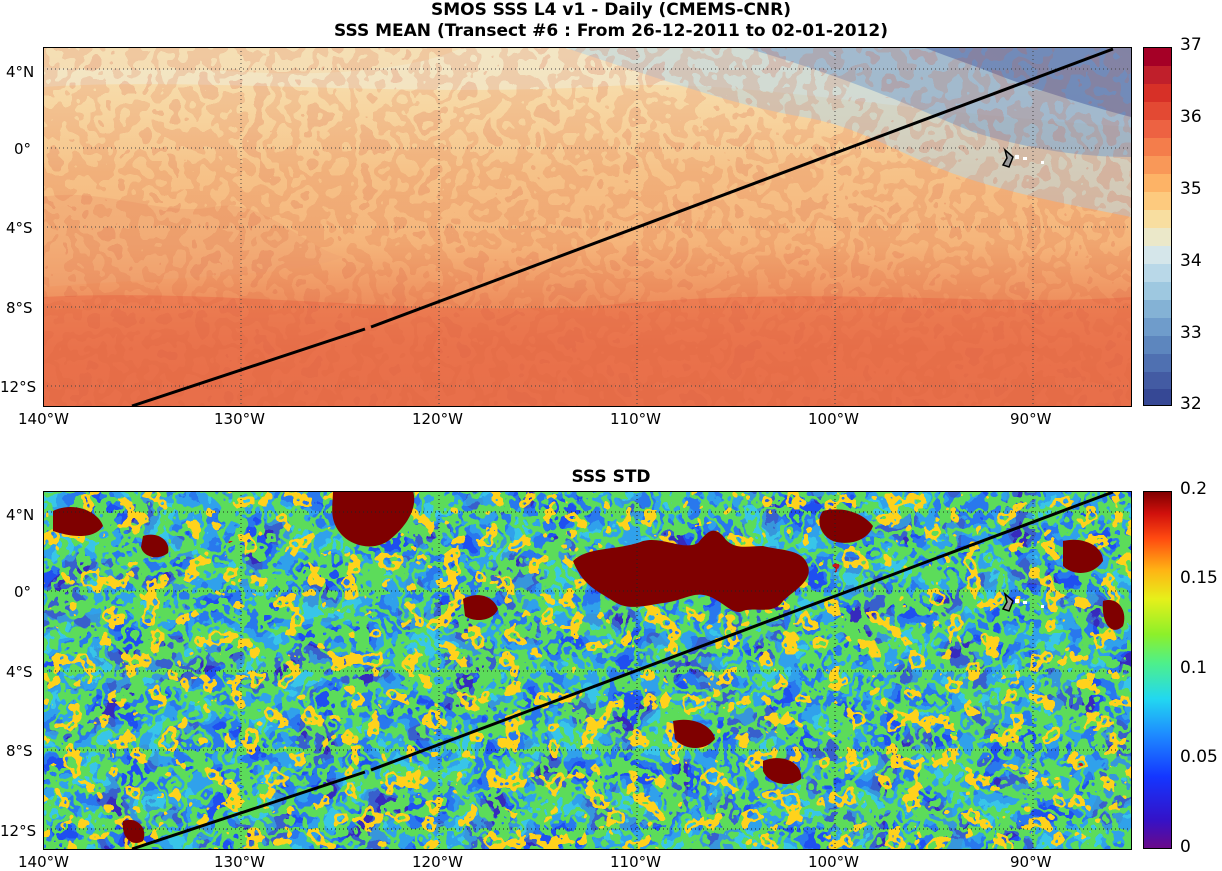 This screenshot has width=1222, height=871. I want to click on figure-title-line1: SMOS SSS L4 v1 - Daily (CMEMS-CNR), so click(611, 10).